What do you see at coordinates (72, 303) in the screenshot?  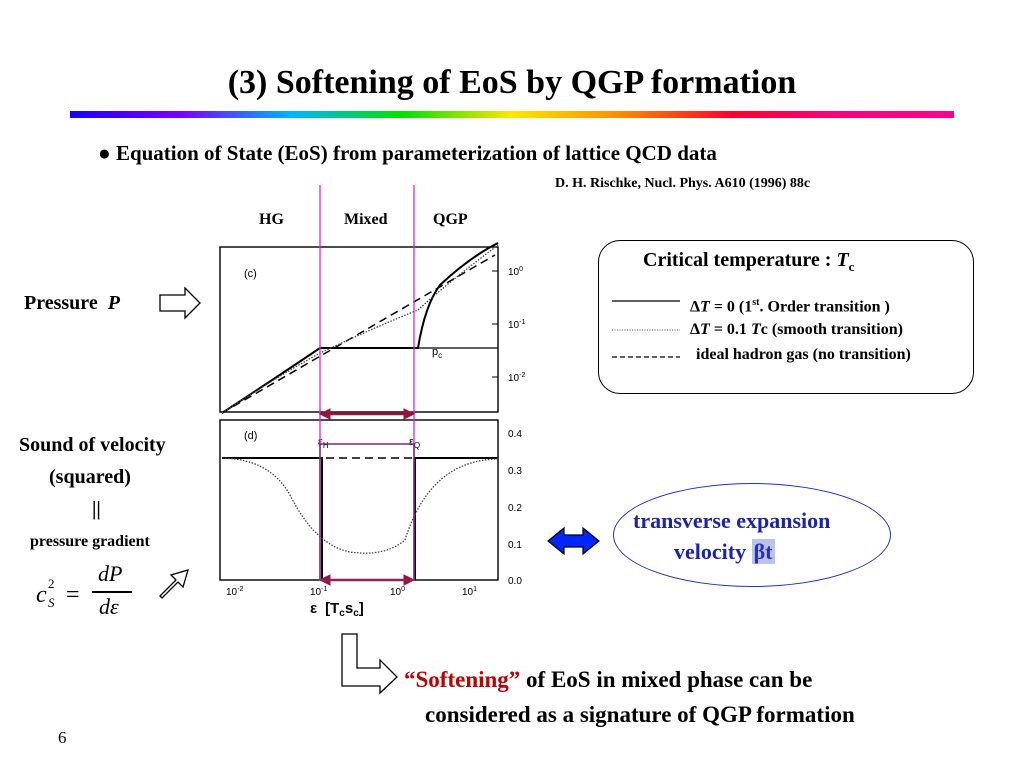 I see `pressure-label: Pressure P` at bounding box center [72, 303].